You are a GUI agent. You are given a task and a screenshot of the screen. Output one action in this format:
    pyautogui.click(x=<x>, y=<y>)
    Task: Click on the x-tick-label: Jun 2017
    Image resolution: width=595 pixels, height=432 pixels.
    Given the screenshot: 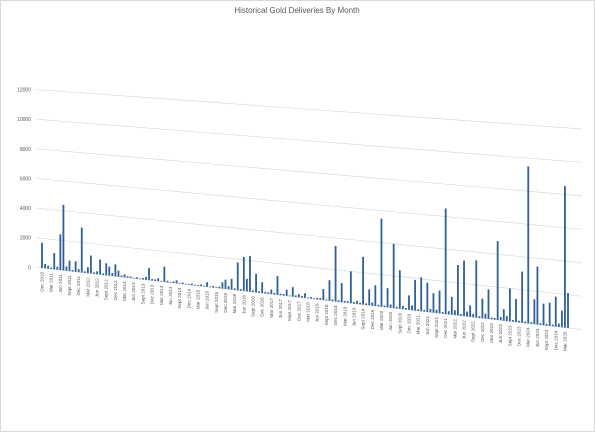 What is the action you would take?
    pyautogui.click(x=280, y=308)
    